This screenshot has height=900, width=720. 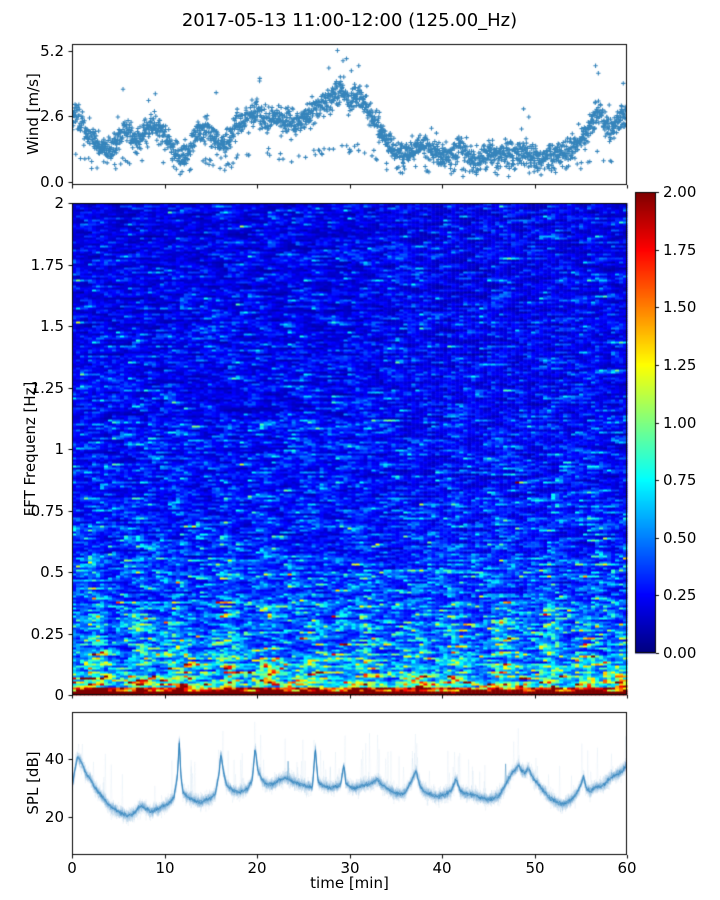 I want to click on colorbar-tick-label: 2.00, so click(x=680, y=192).